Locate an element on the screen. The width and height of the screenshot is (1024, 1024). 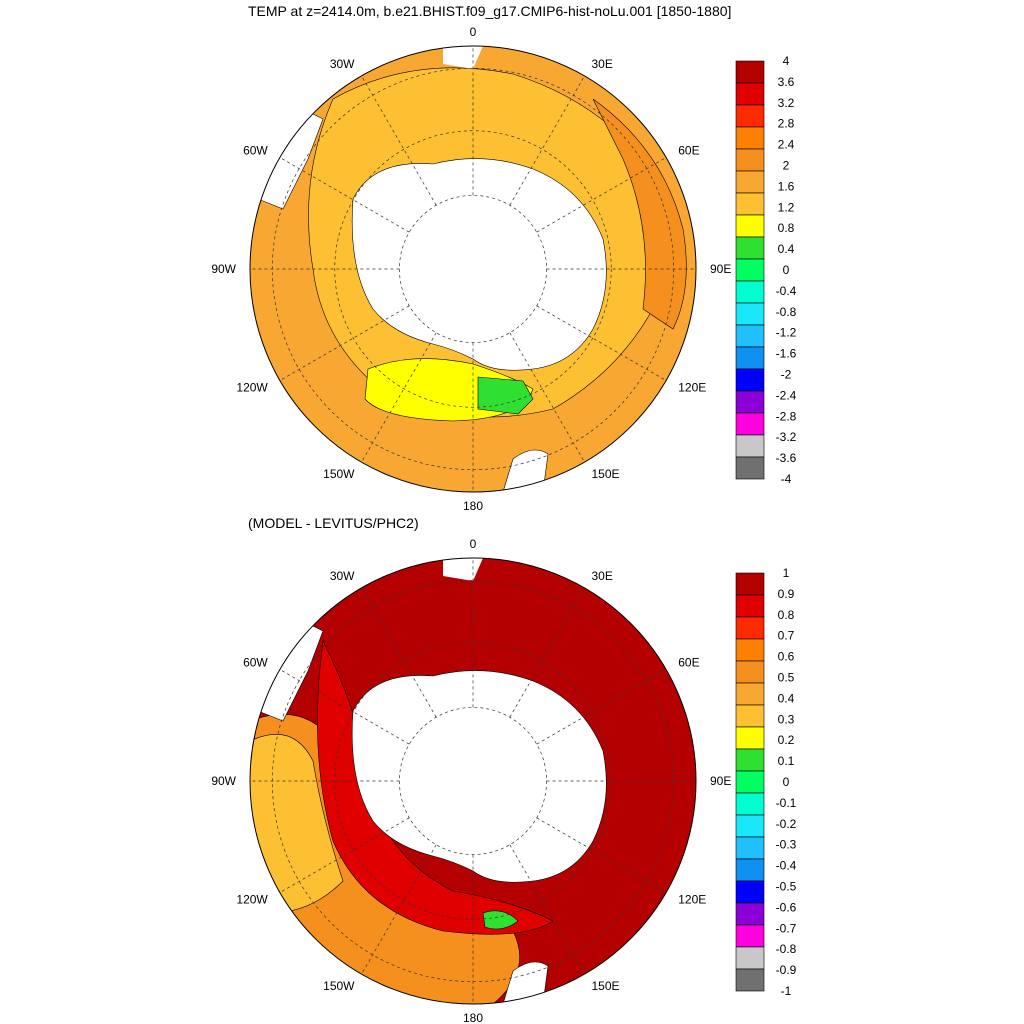
colorbar-label: 0 is located at coordinates (786, 270).